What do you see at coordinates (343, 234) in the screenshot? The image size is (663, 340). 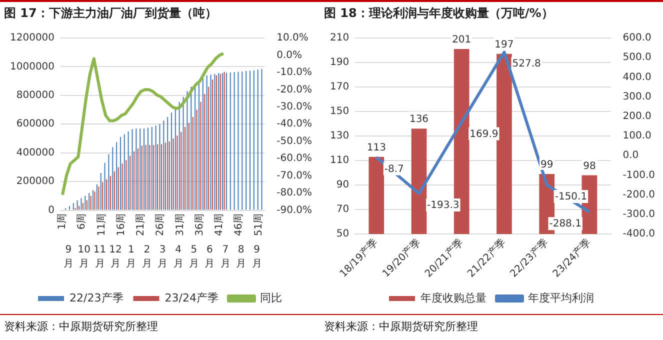 I see `y-tick-label: 50` at bounding box center [343, 234].